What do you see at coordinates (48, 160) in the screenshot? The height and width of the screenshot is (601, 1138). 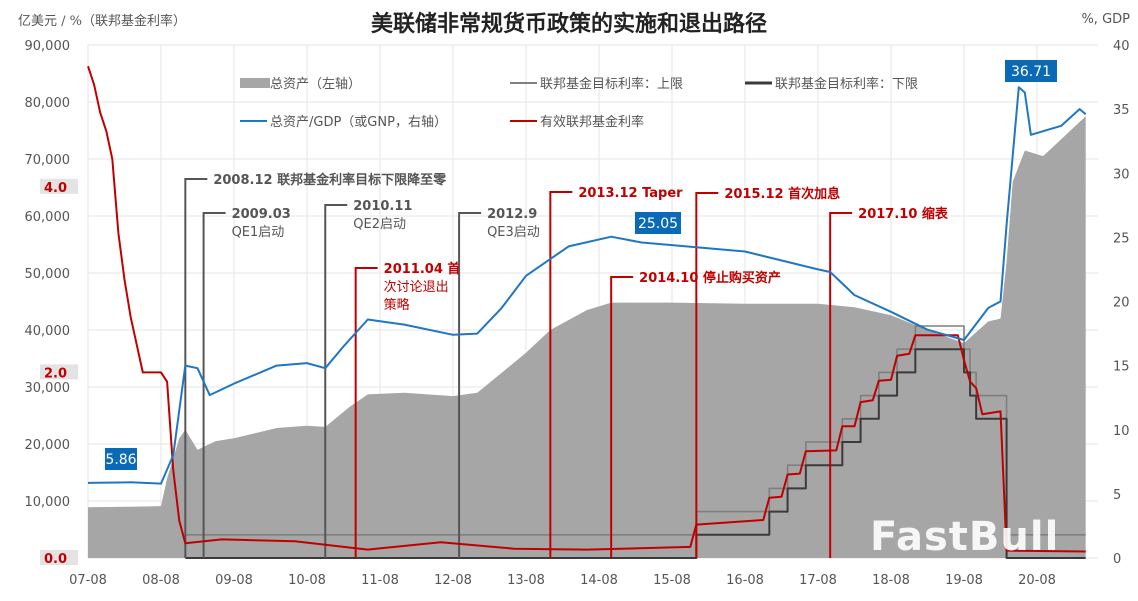 I see `left-tick-label: 70,000` at bounding box center [48, 160].